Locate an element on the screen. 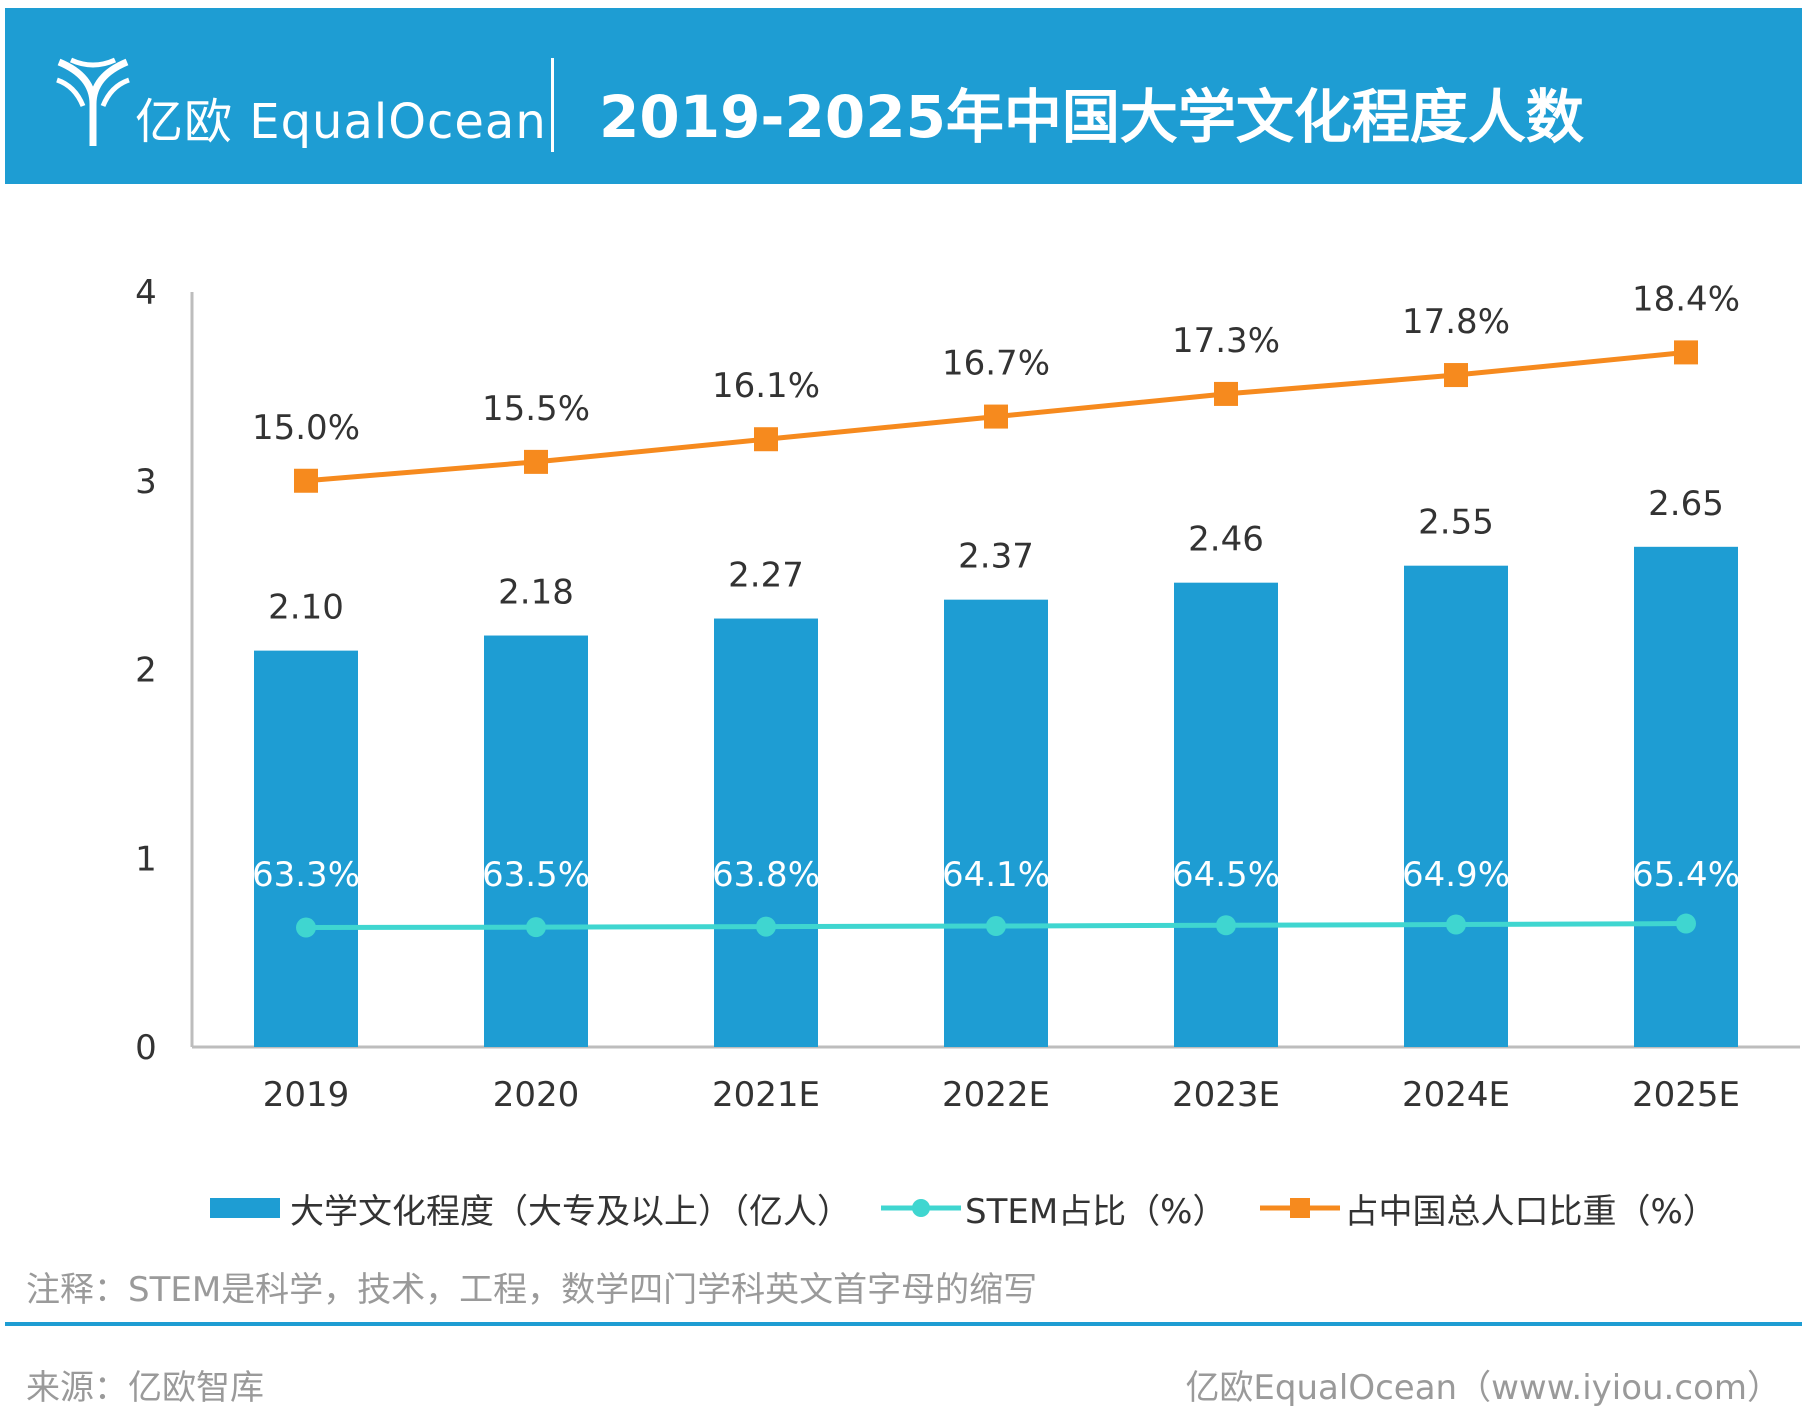  header-divider is located at coordinates (552, 105).